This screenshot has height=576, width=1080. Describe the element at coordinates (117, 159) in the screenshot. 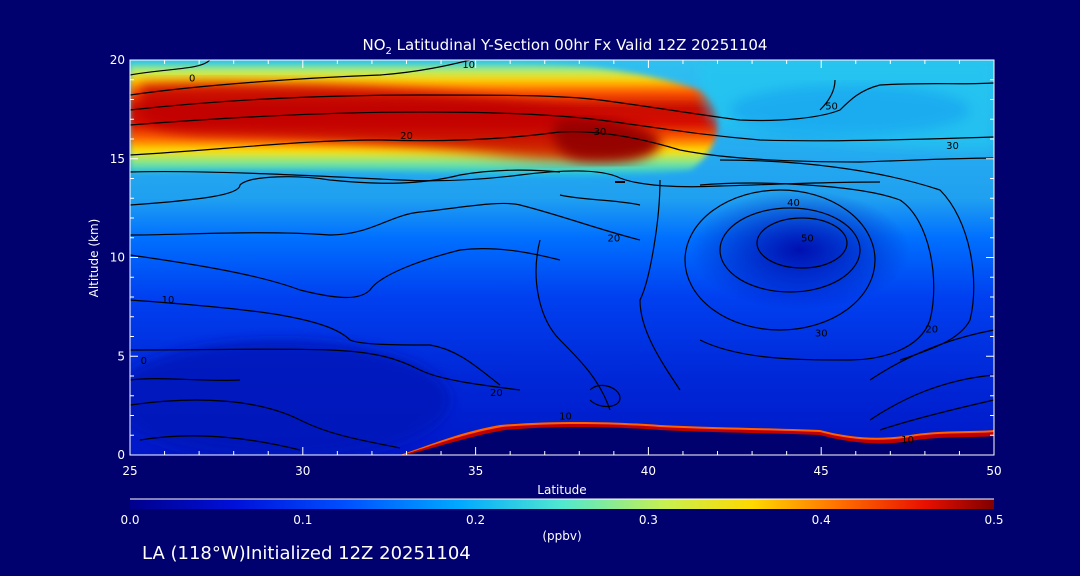

I see `y-tick-label: 15` at that location.